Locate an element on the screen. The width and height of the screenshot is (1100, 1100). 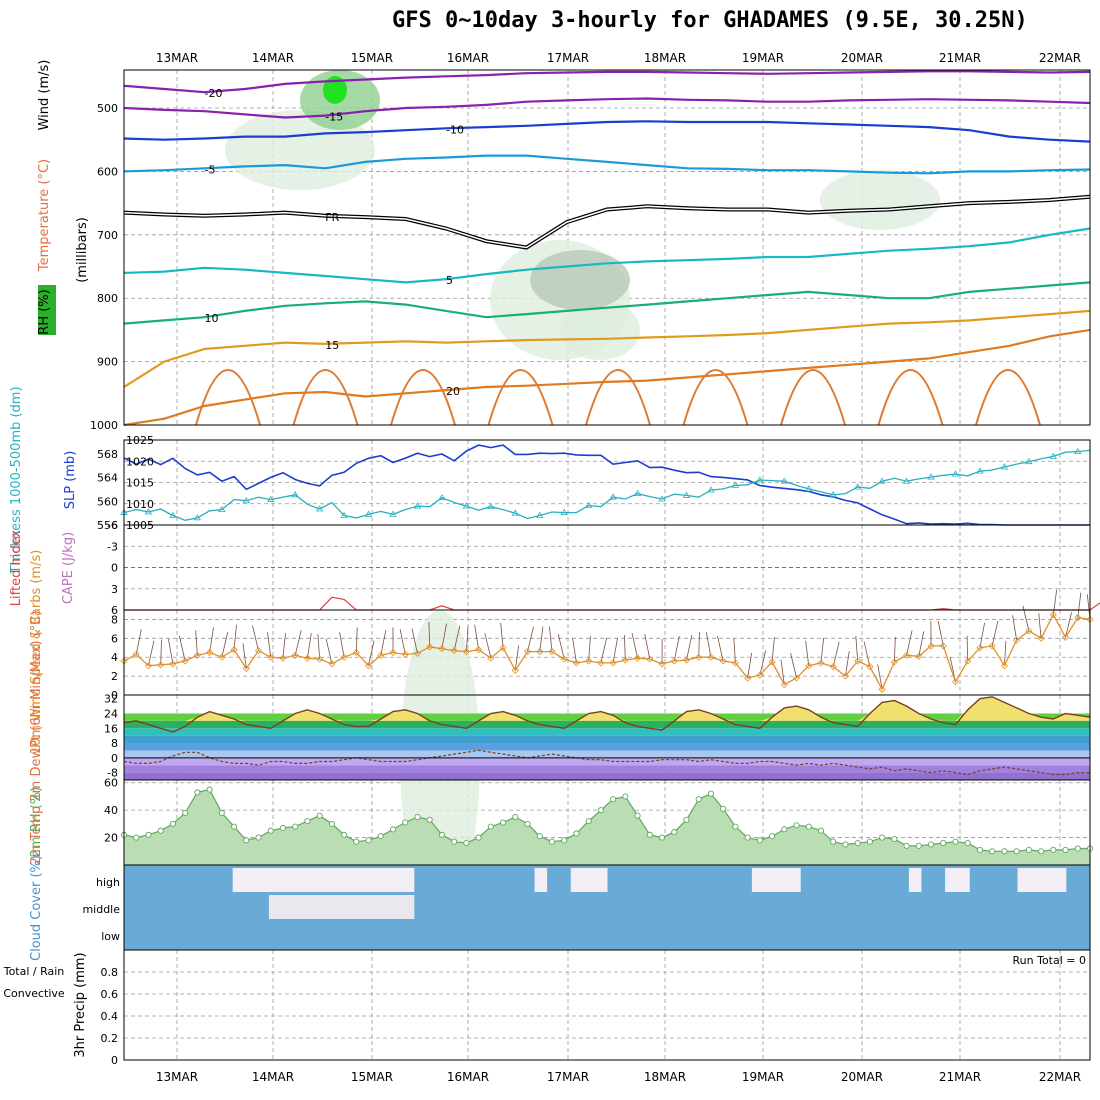
date-label-bottom: 16MAR is located at coordinates (468, 1077).